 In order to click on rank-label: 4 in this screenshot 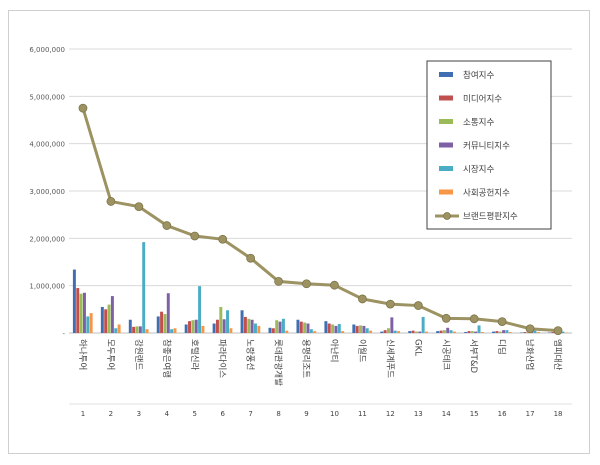, I will do `click(167, 414)`.